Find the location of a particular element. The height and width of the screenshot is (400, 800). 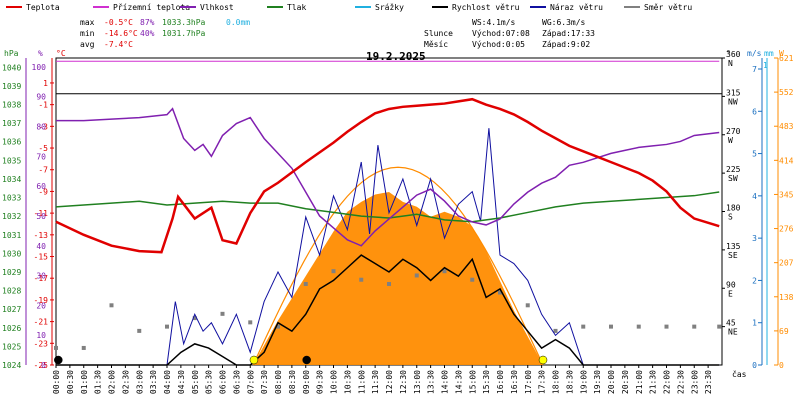

wind-tick-label: 2 is located at coordinates (754, 280).